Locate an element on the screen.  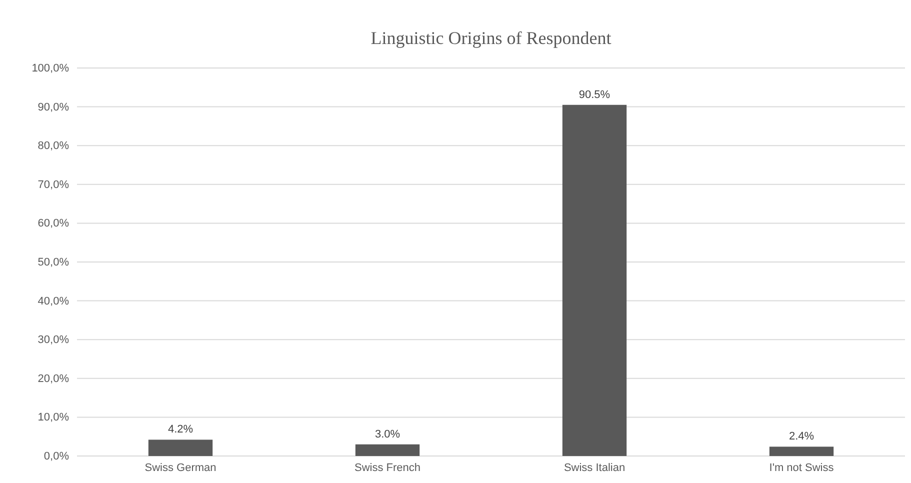
x-tick-label: Swiss Italian is located at coordinates (595, 468).